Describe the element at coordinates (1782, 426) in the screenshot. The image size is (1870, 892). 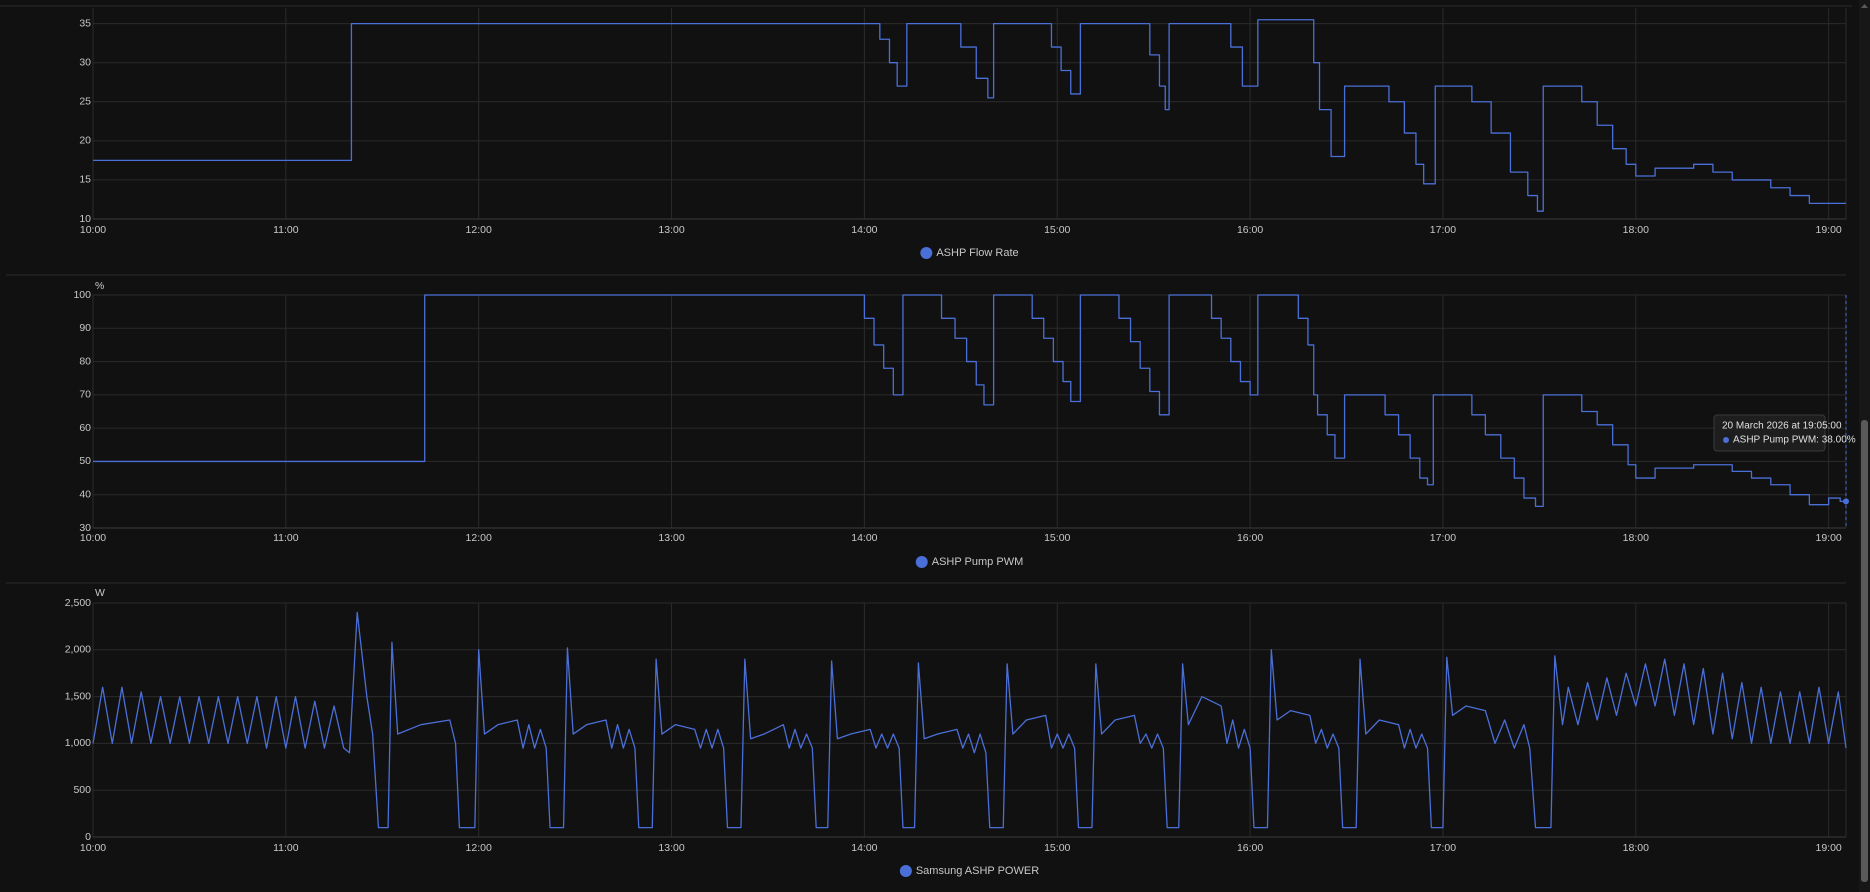
I see `tooltip-title: 20 March 2026 at 19:05:00` at that location.